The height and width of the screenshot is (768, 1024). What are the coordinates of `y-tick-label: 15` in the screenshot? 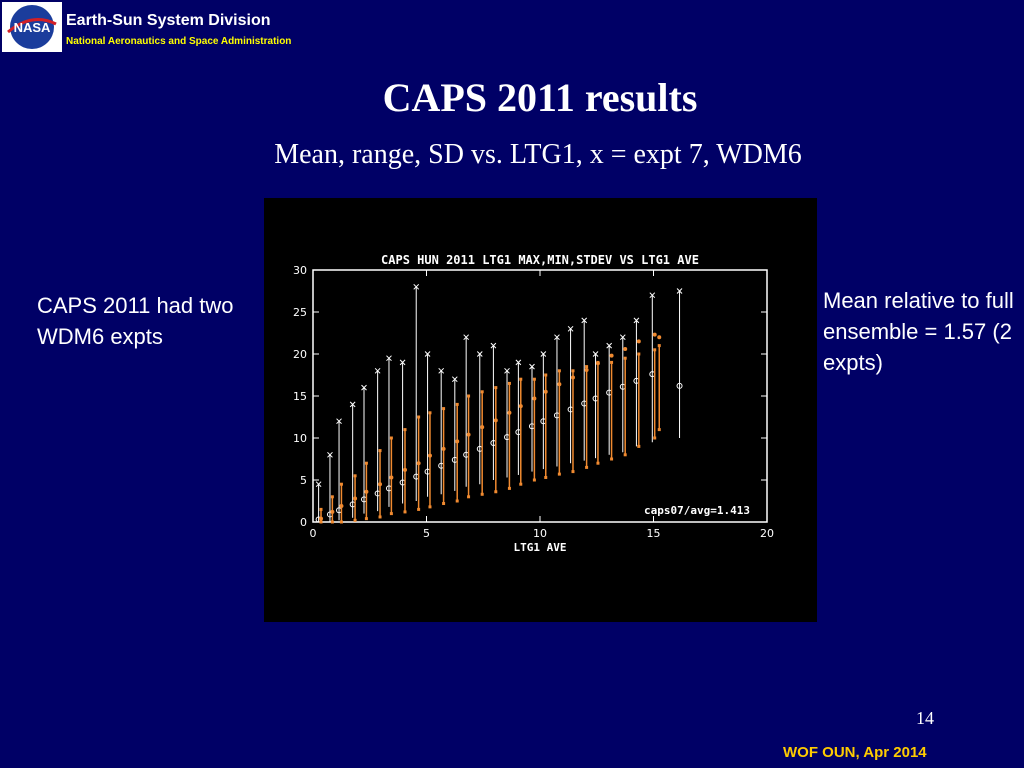 It's located at (300, 396).